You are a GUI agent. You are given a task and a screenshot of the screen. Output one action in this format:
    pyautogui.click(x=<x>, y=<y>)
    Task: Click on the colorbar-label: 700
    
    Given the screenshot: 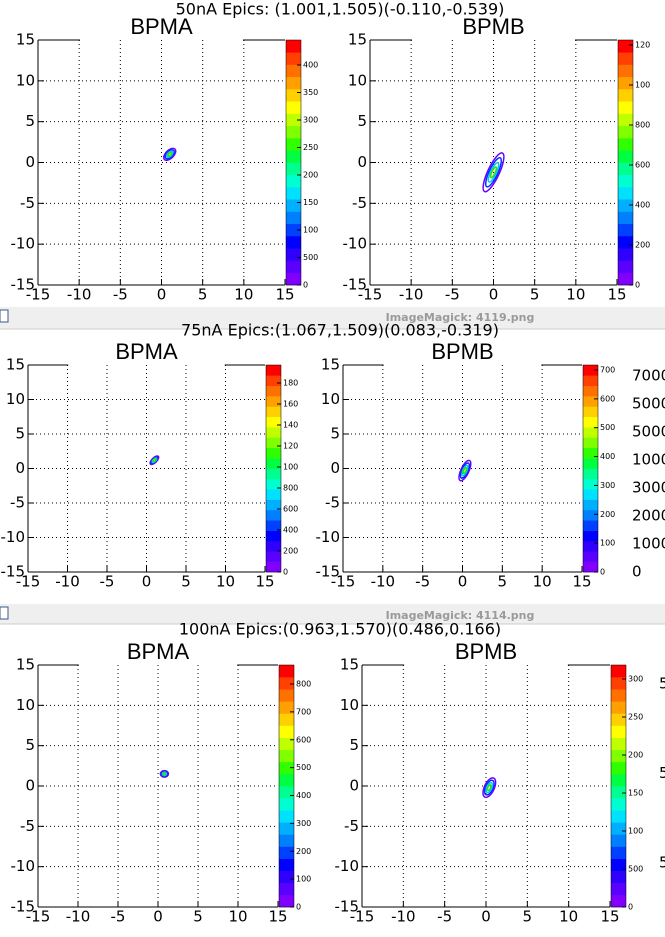 What is the action you would take?
    pyautogui.click(x=607, y=370)
    